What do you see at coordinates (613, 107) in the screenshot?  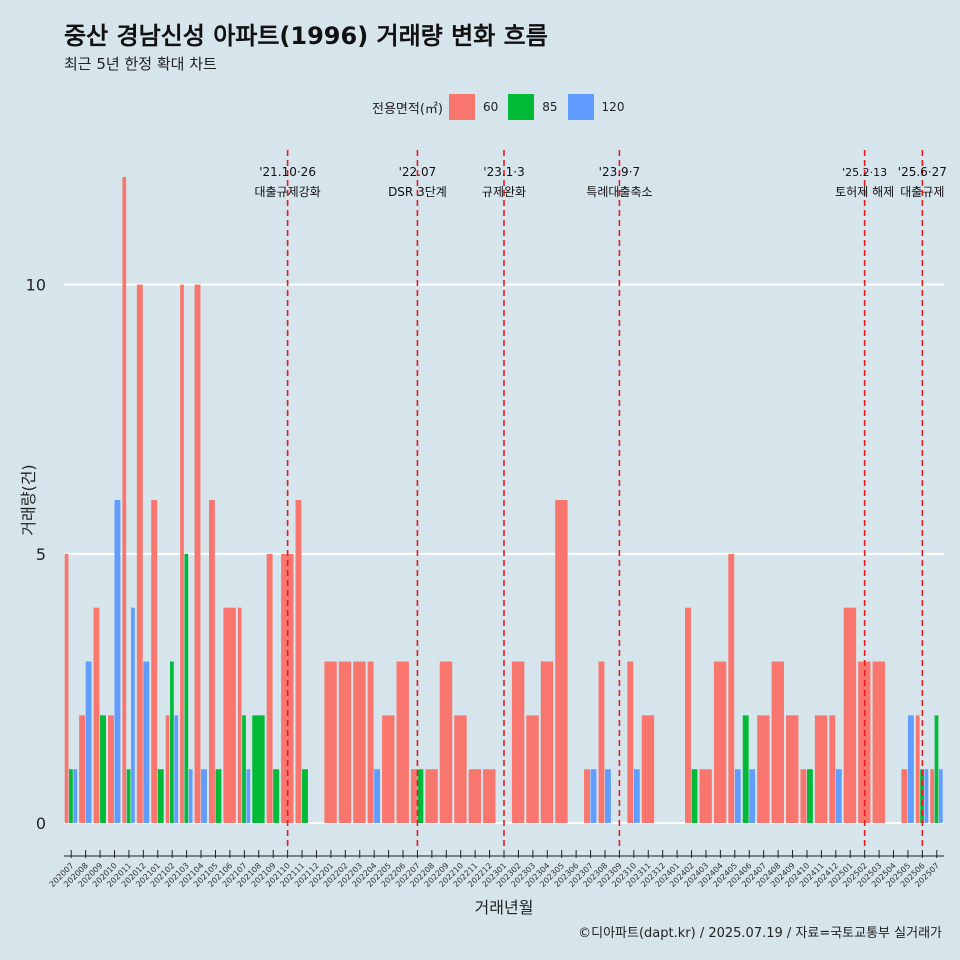 I see `legend-label-120: 120` at bounding box center [613, 107].